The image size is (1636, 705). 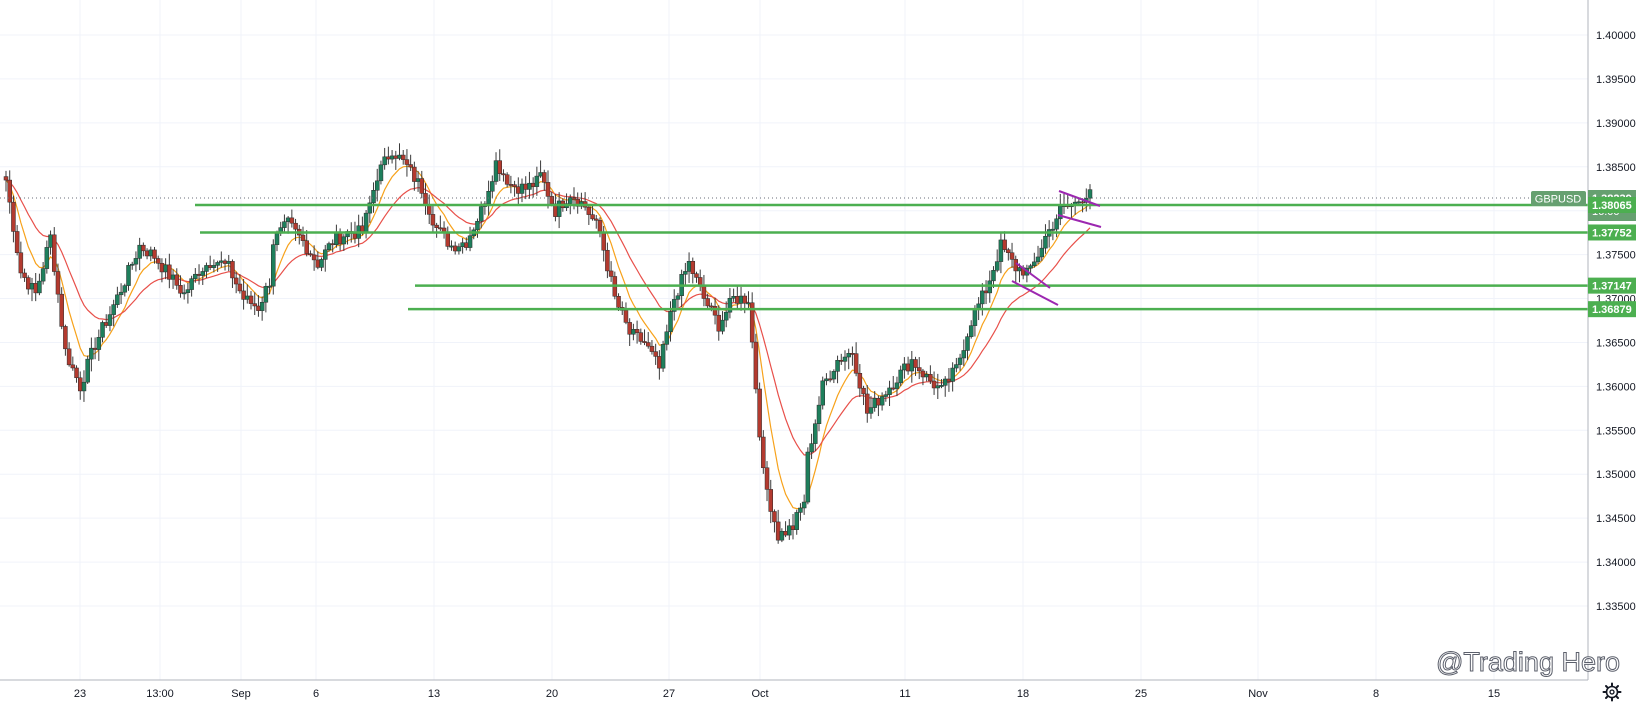 I want to click on price-axis, so click(x=1612, y=352).